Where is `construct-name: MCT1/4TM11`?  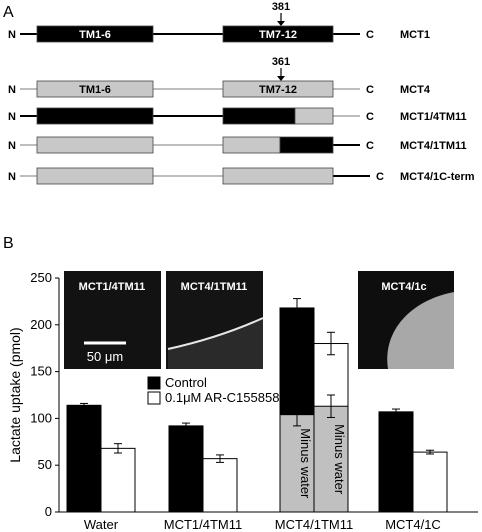 construct-name: MCT1/4TM11 is located at coordinates (433, 117).